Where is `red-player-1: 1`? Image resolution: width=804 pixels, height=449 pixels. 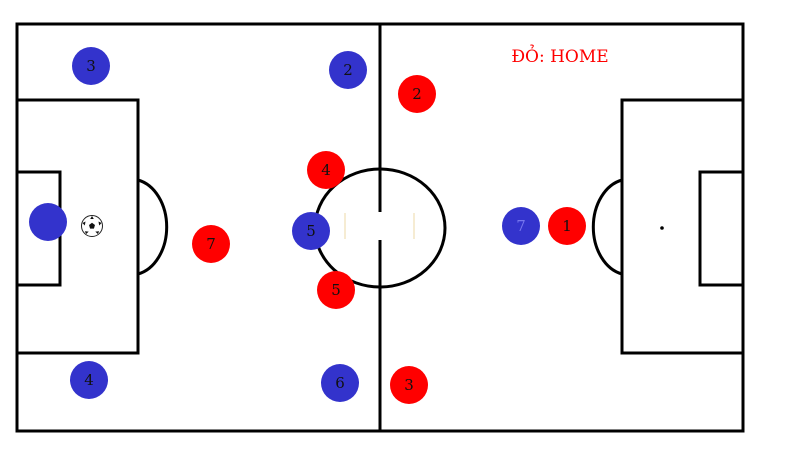 red-player-1: 1 is located at coordinates (567, 226).